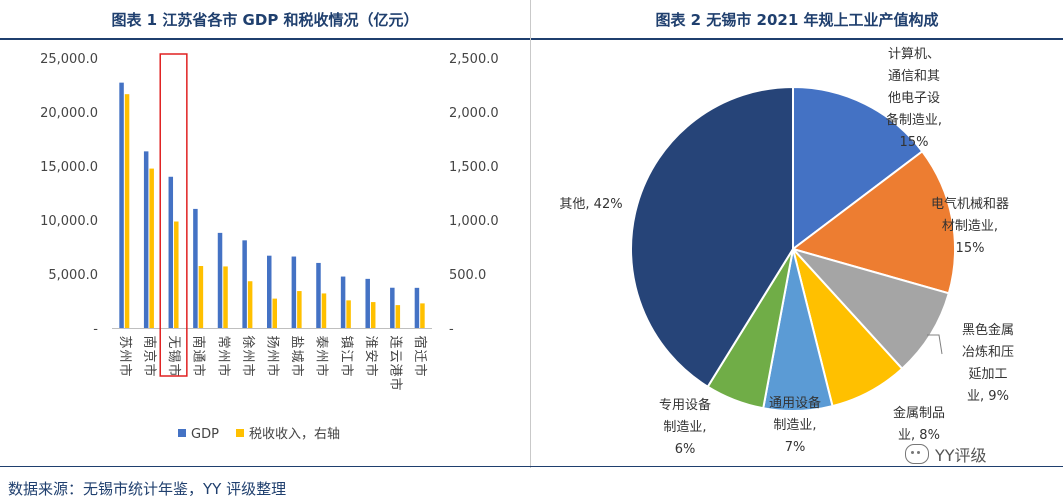 Image resolution: width=1063 pixels, height=504 pixels. What do you see at coordinates (917, 454) in the screenshot?
I see `wechat-icon` at bounding box center [917, 454].